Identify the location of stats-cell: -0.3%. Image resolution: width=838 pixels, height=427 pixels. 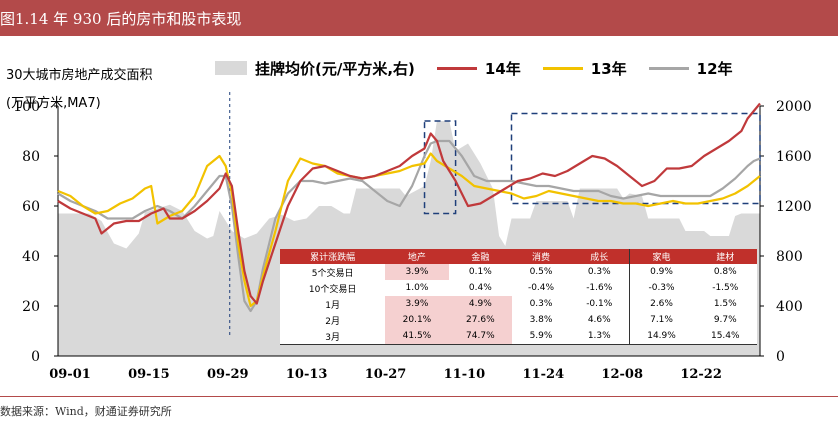
(661, 288).